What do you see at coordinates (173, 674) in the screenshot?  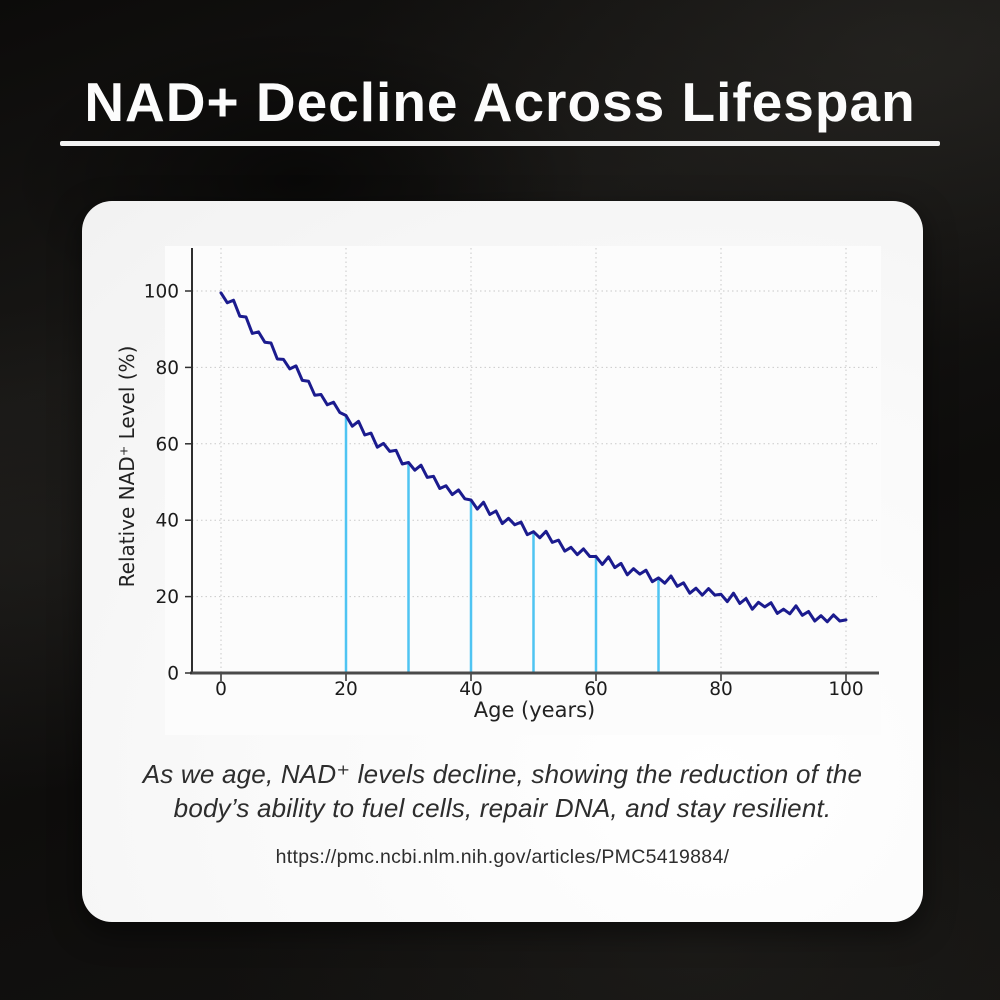 I see `y-tick-label-0: 0` at bounding box center [173, 674].